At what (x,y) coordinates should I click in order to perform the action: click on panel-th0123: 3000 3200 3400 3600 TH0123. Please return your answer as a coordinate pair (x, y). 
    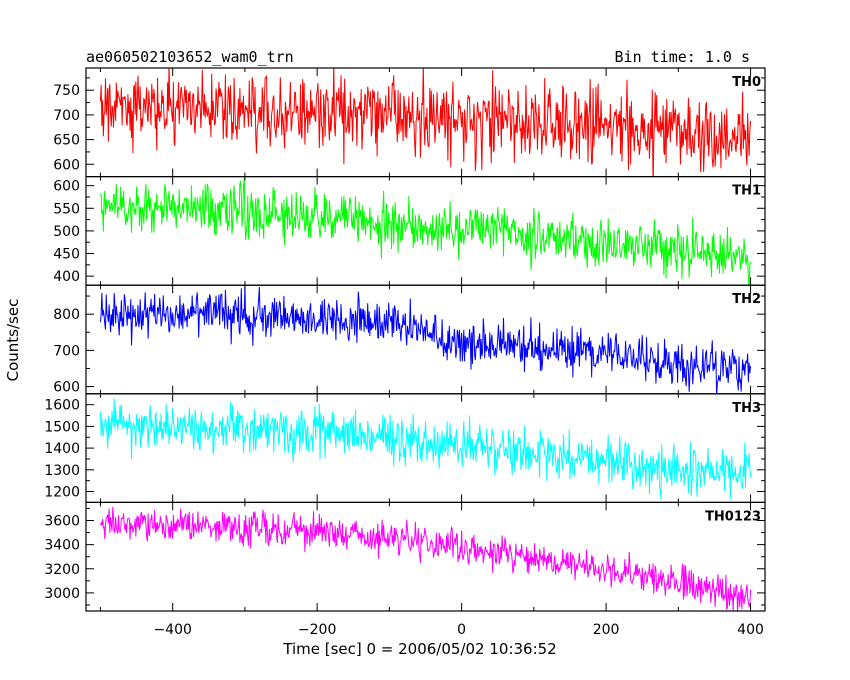
    Looking at the image, I should click on (405, 556).